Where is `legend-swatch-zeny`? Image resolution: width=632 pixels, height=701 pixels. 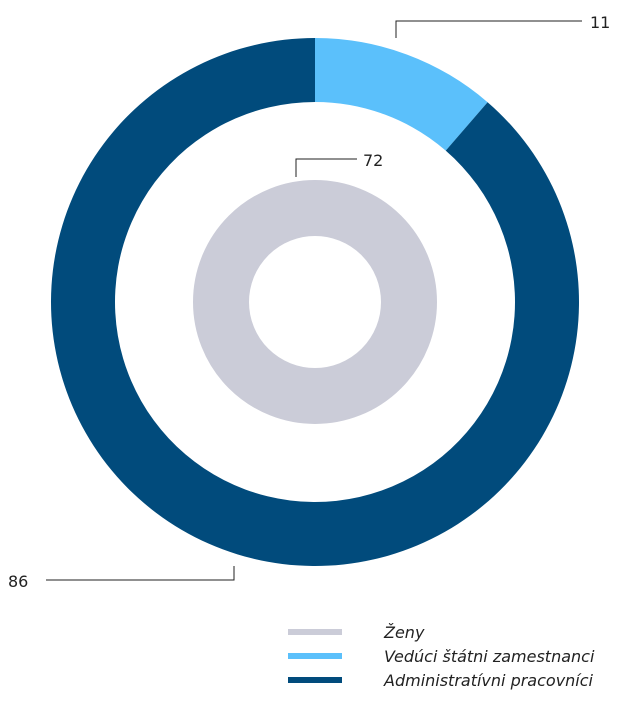
legend-swatch-zeny is located at coordinates (315, 632).